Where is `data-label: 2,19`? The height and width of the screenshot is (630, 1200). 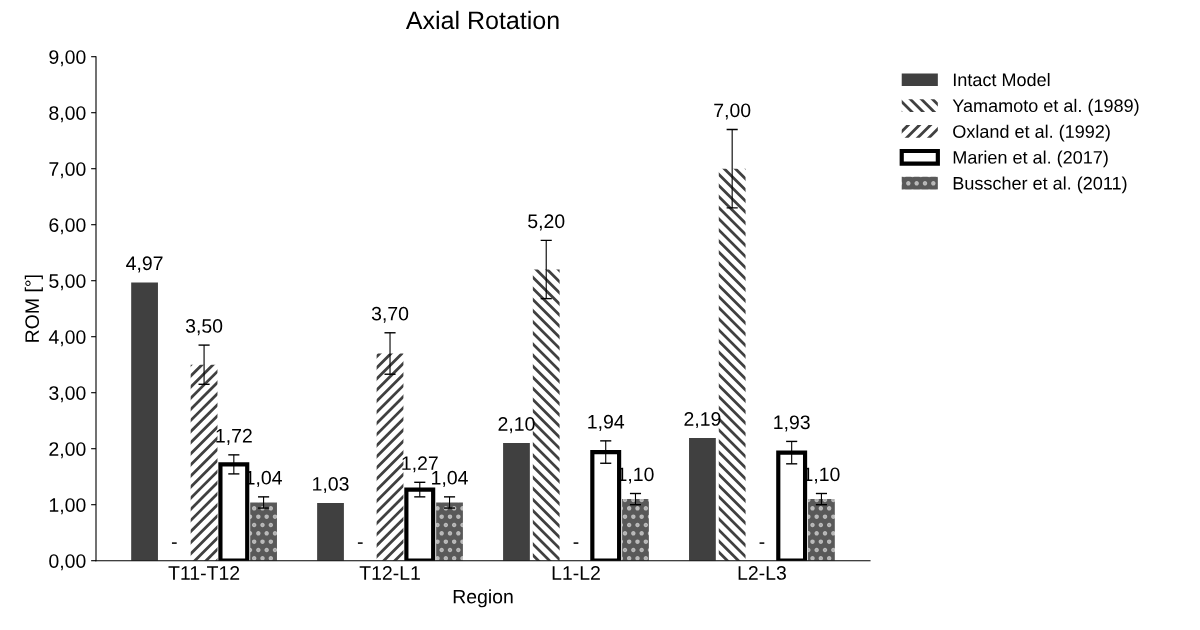 data-label: 2,19 is located at coordinates (702, 420).